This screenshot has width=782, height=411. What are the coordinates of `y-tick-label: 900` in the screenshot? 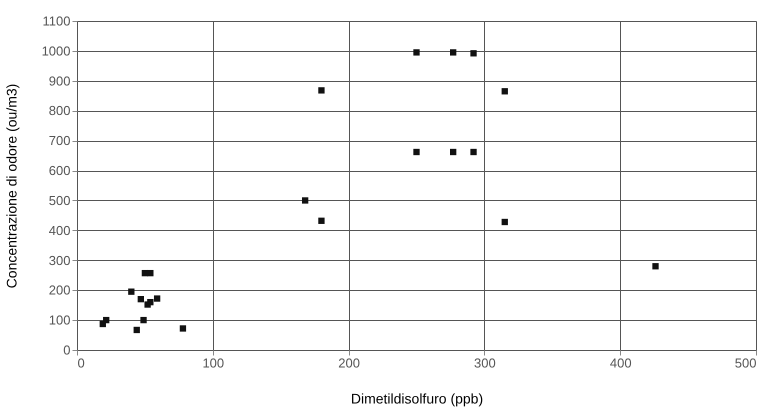 It's located at (59, 80).